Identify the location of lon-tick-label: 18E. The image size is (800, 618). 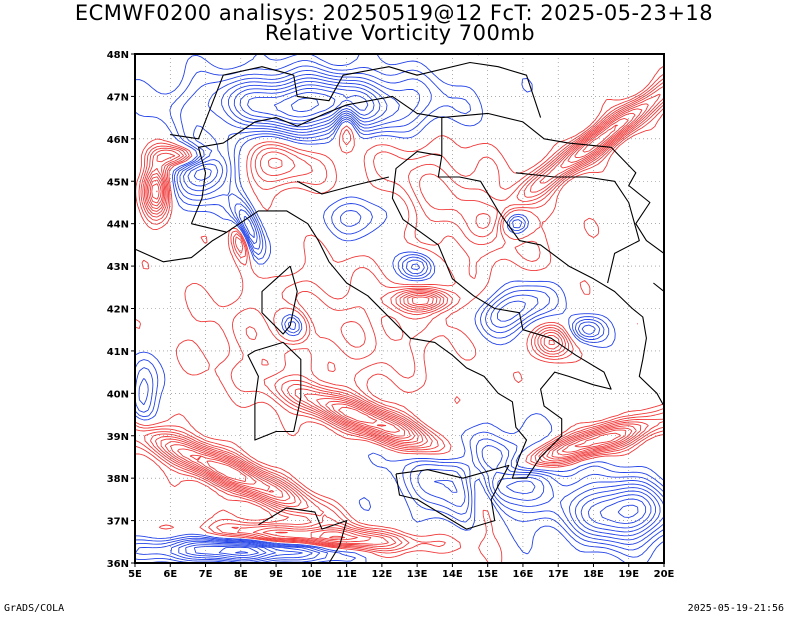
(593, 574).